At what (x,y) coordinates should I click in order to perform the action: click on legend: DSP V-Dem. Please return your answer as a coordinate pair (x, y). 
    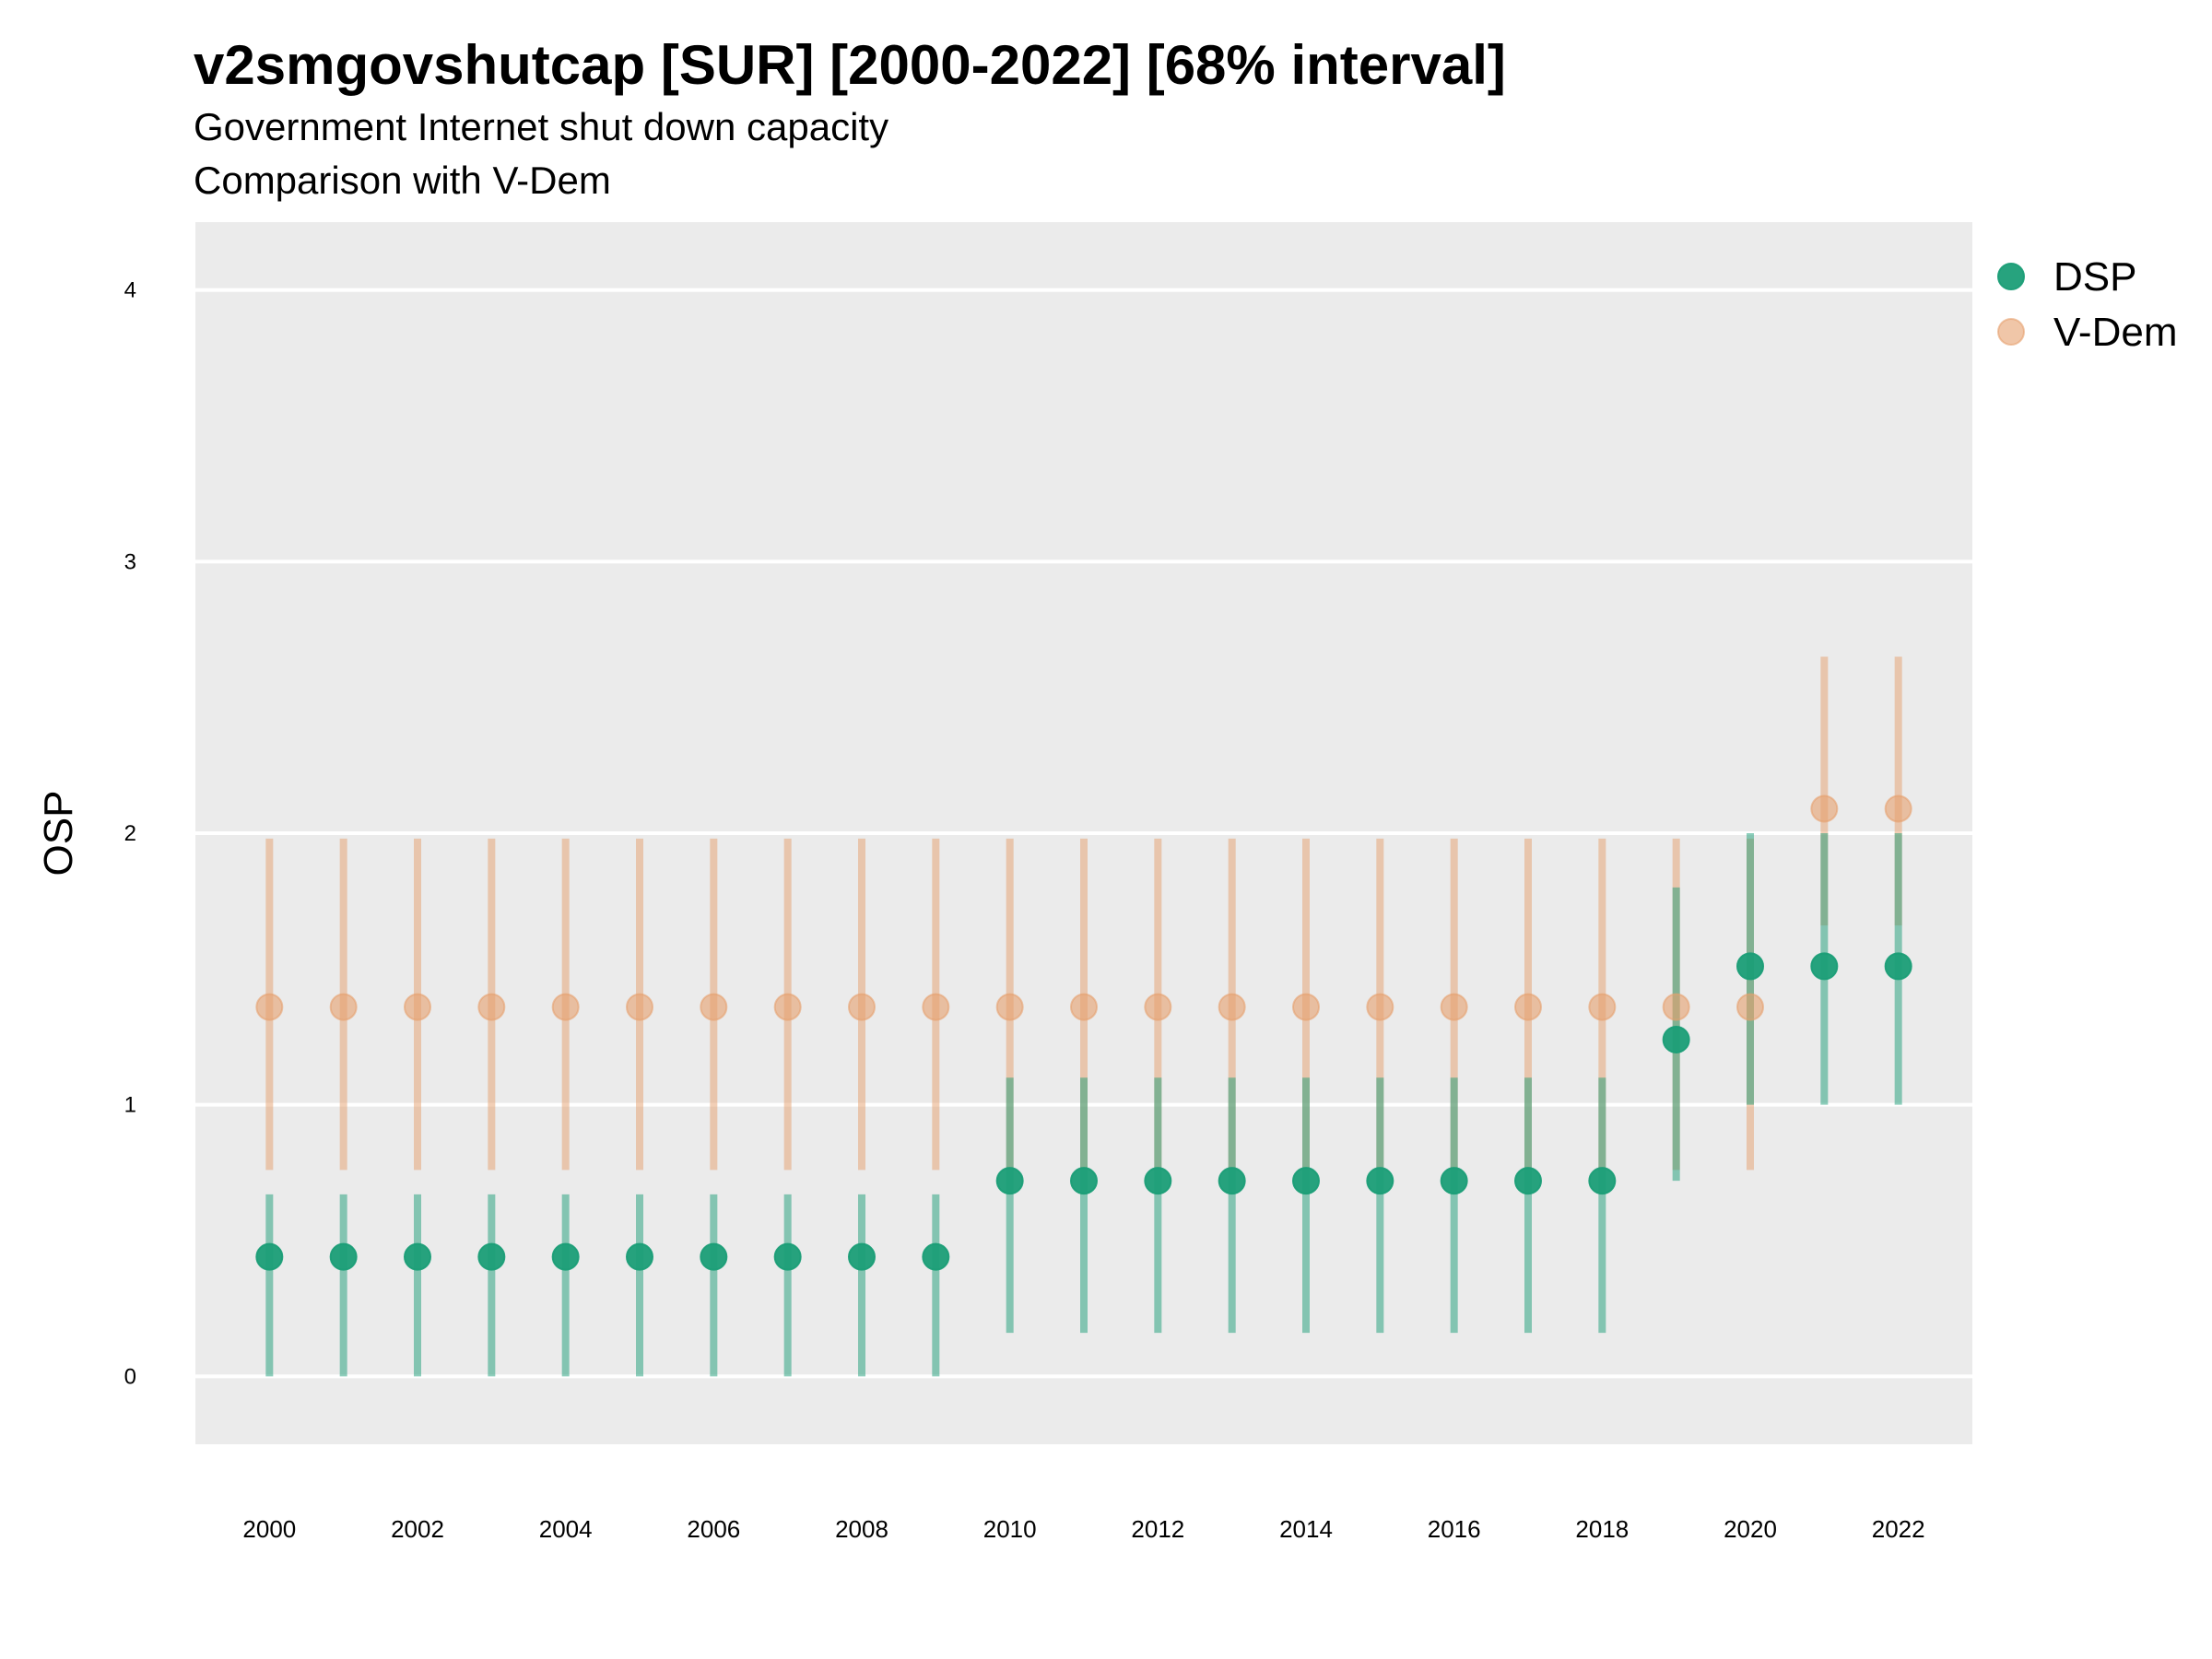
    Looking at the image, I should click on (2087, 304).